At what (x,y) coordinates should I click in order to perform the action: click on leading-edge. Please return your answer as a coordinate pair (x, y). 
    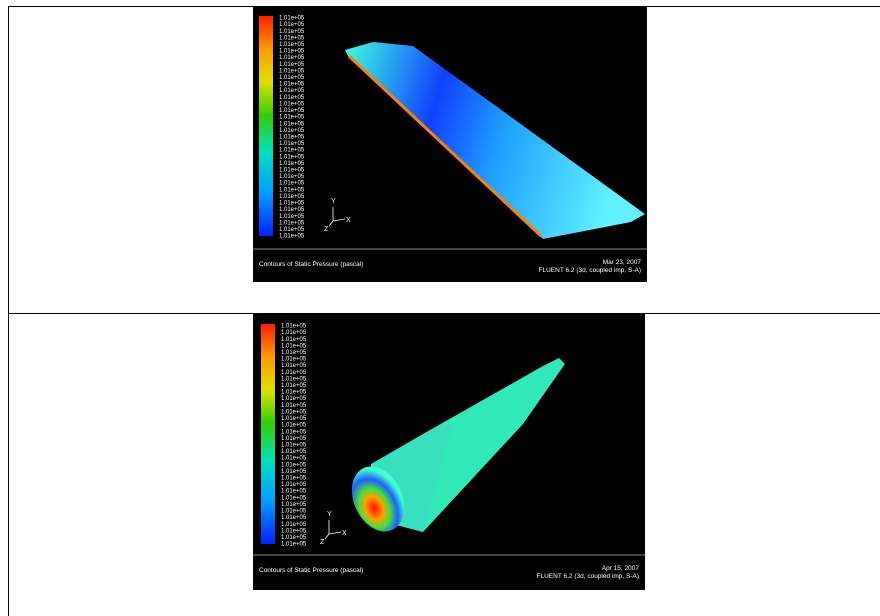
    Looking at the image, I should click on (445, 146).